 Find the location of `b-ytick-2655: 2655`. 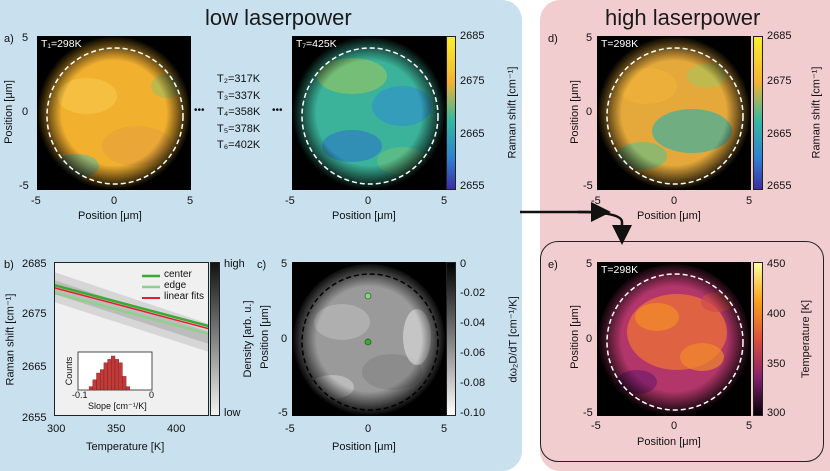

b-ytick-2655: 2655 is located at coordinates (34, 418).